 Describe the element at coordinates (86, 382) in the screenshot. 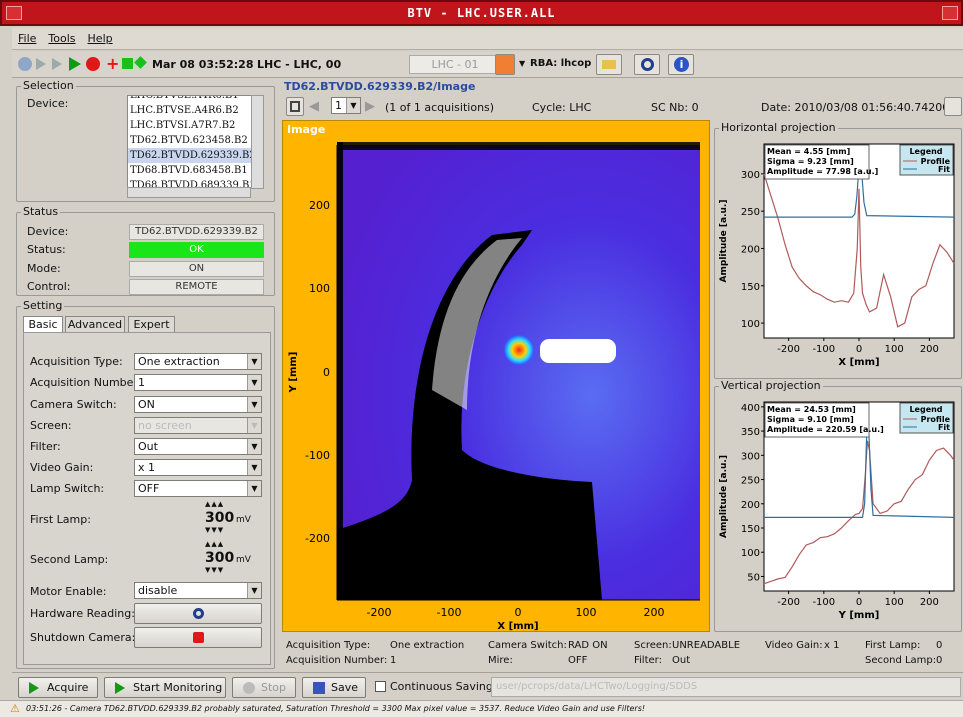

I see `setting-label: Acquisition Number:` at that location.